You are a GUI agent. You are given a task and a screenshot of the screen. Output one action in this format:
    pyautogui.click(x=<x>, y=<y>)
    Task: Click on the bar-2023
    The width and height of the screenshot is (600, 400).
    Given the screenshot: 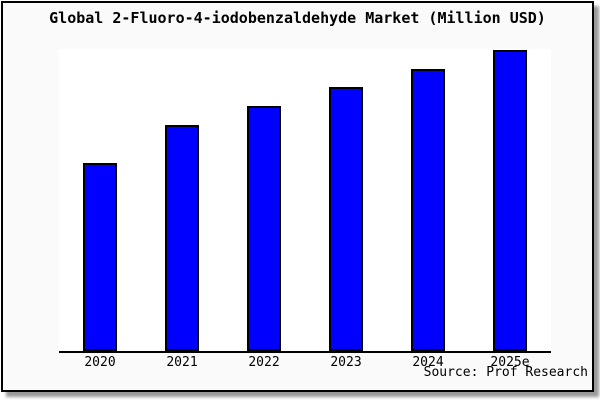 What is the action you would take?
    pyautogui.click(x=346, y=219)
    